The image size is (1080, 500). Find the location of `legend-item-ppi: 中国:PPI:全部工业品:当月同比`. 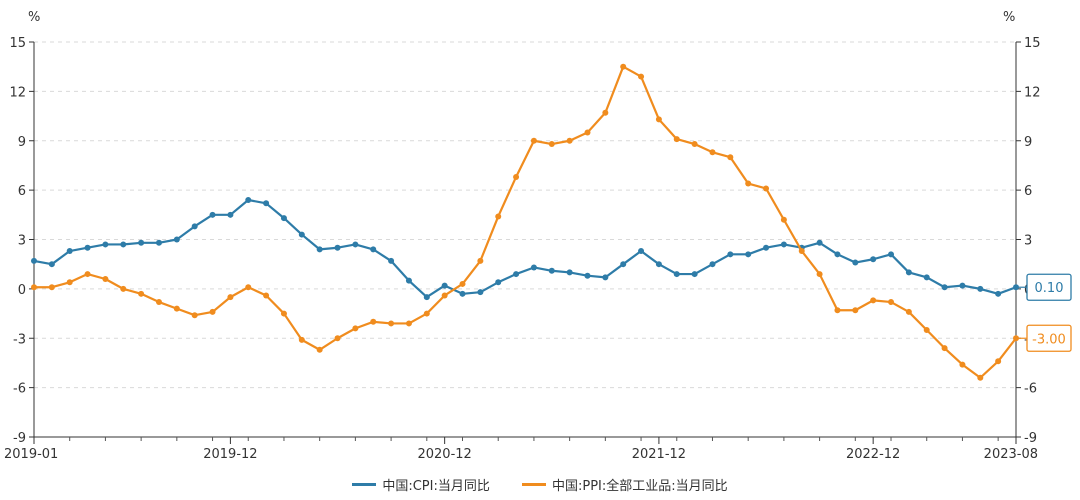

legend-item-ppi: 中国:PPI:全部工业品:当月同比 is located at coordinates (625, 484).